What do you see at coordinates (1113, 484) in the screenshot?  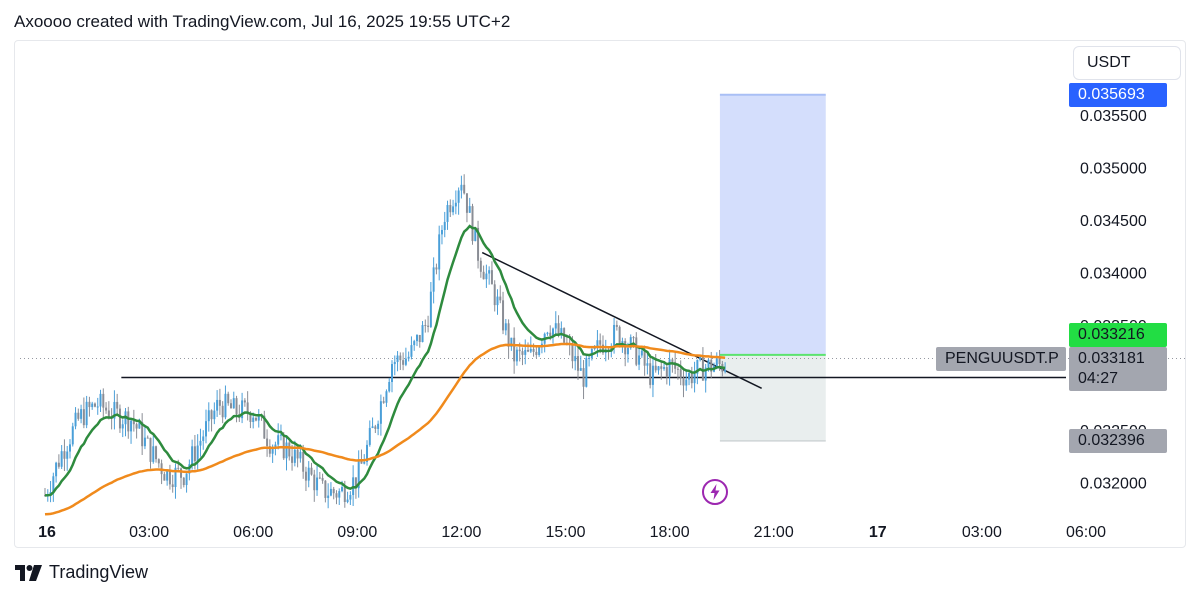 I see `y-tick-label: 0.032000` at bounding box center [1113, 484].